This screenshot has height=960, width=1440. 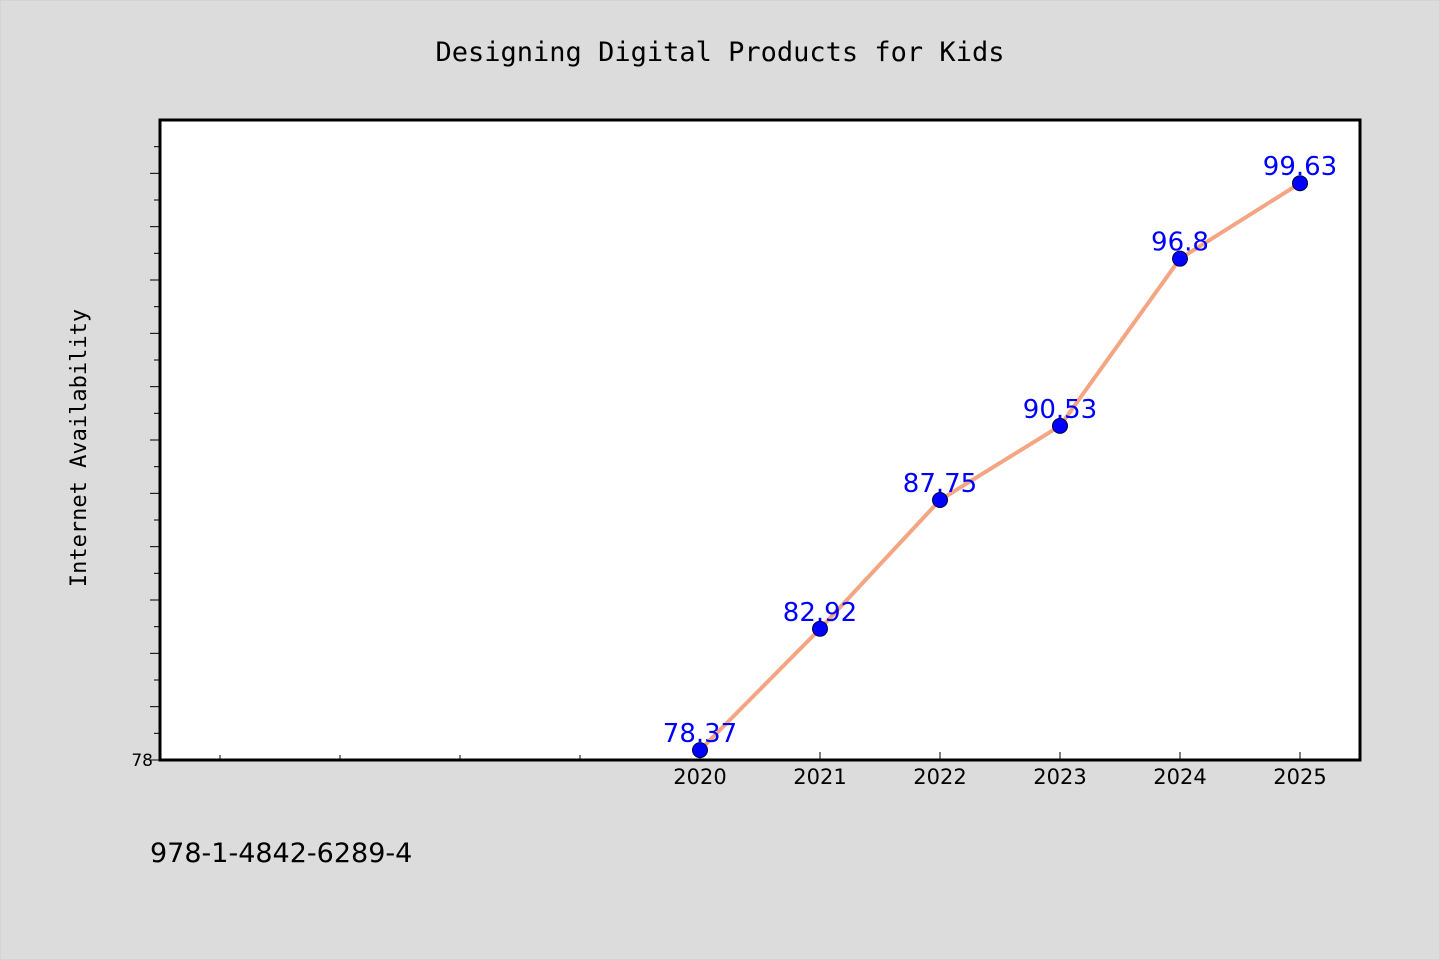 I want to click on x-tick-label-2025: 2025, so click(x=1299, y=777).